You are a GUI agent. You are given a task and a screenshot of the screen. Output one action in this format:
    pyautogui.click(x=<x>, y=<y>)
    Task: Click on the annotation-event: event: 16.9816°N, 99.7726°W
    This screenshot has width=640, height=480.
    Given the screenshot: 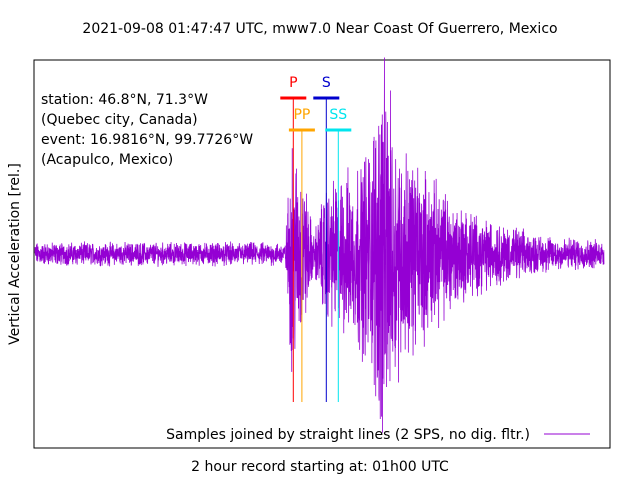 What is the action you would take?
    pyautogui.click(x=147, y=140)
    